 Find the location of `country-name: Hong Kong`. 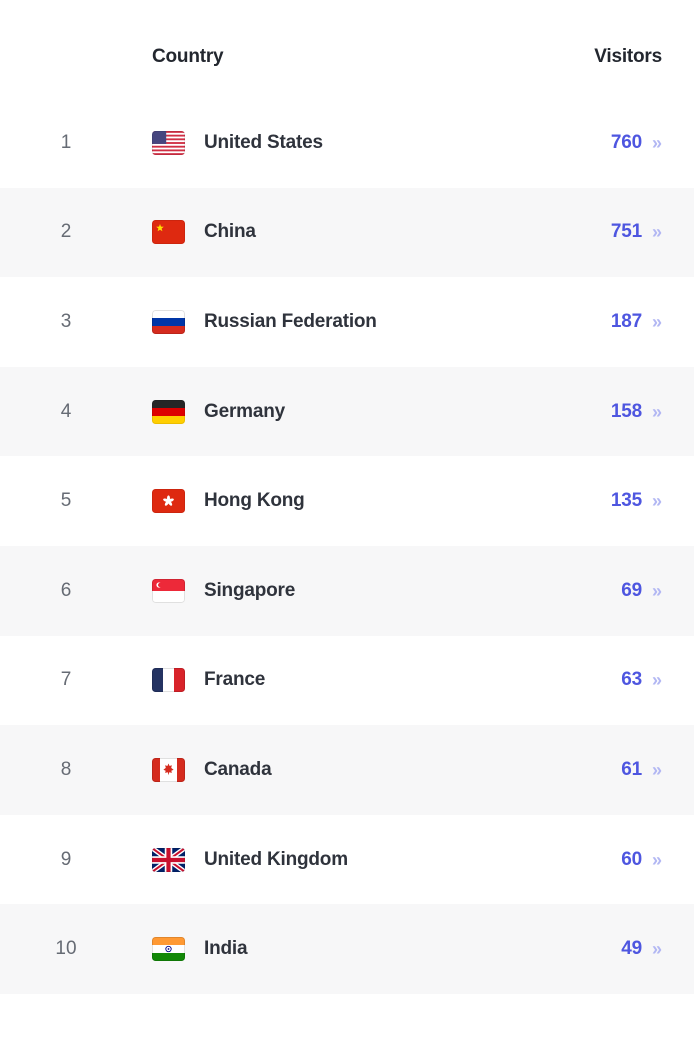

country-name: Hong Kong is located at coordinates (254, 501).